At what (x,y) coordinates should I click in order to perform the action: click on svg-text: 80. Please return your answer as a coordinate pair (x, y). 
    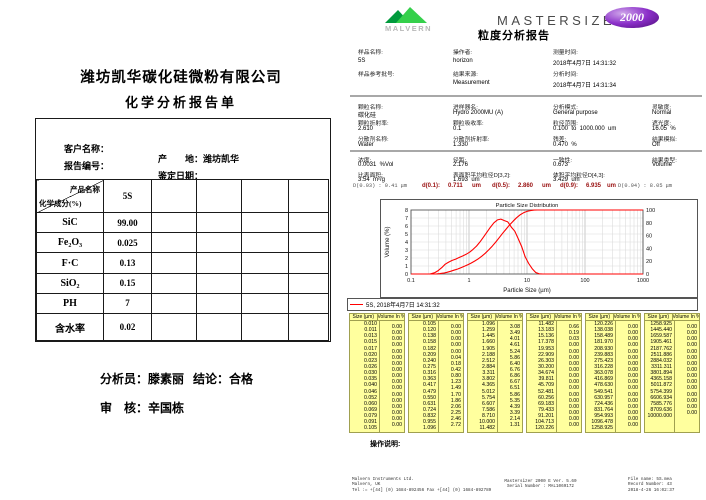
    Looking at the image, I should click on (649, 224).